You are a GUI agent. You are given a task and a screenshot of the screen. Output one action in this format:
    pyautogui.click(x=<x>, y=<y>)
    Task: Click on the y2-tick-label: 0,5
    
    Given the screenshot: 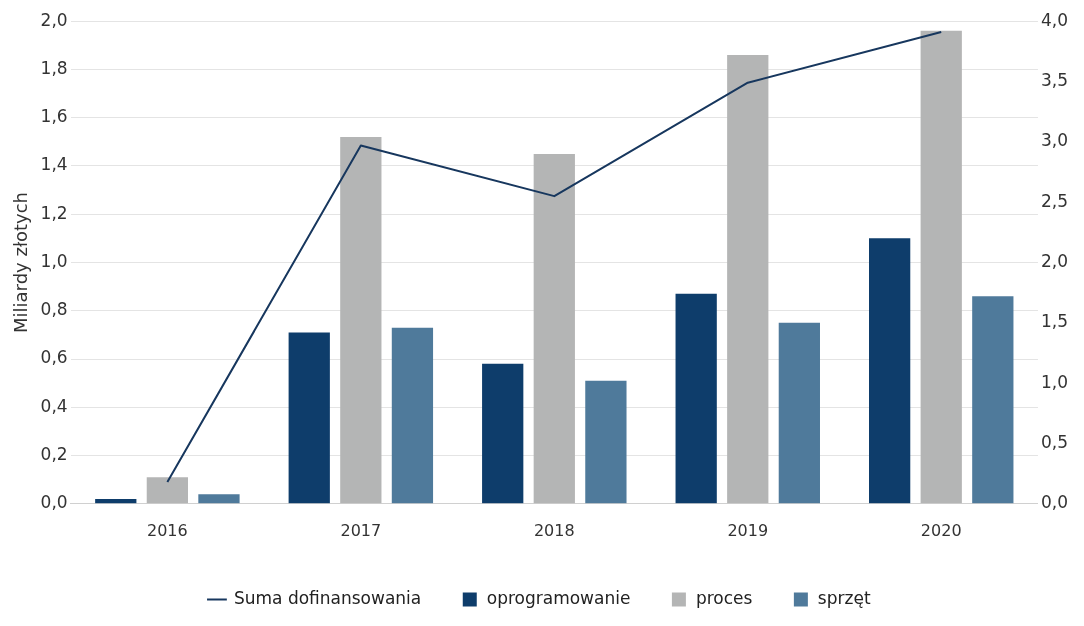 What is the action you would take?
    pyautogui.click(x=1054, y=441)
    